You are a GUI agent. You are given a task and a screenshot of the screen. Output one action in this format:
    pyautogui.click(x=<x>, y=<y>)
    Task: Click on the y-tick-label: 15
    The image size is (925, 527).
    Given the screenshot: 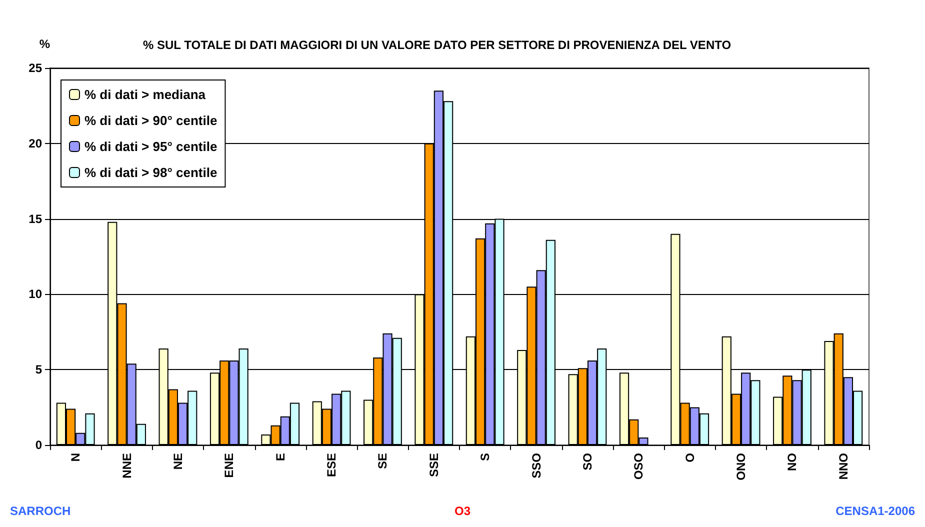 What is the action you would take?
    pyautogui.click(x=35, y=219)
    